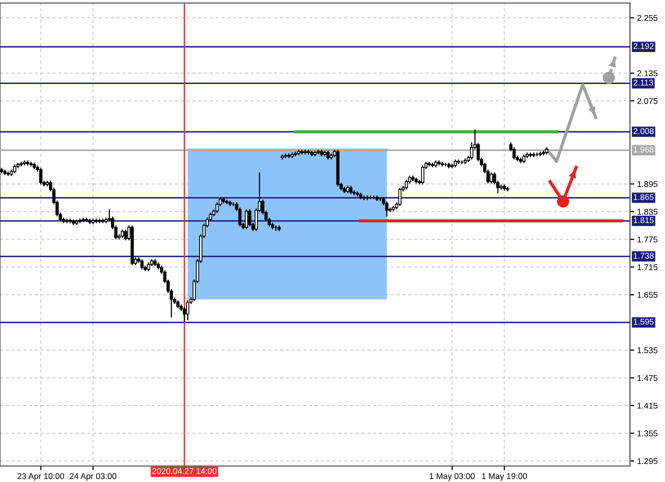  What do you see at coordinates (644, 131) in the screenshot?
I see `ref-line-label: 2.008` at bounding box center [644, 131].